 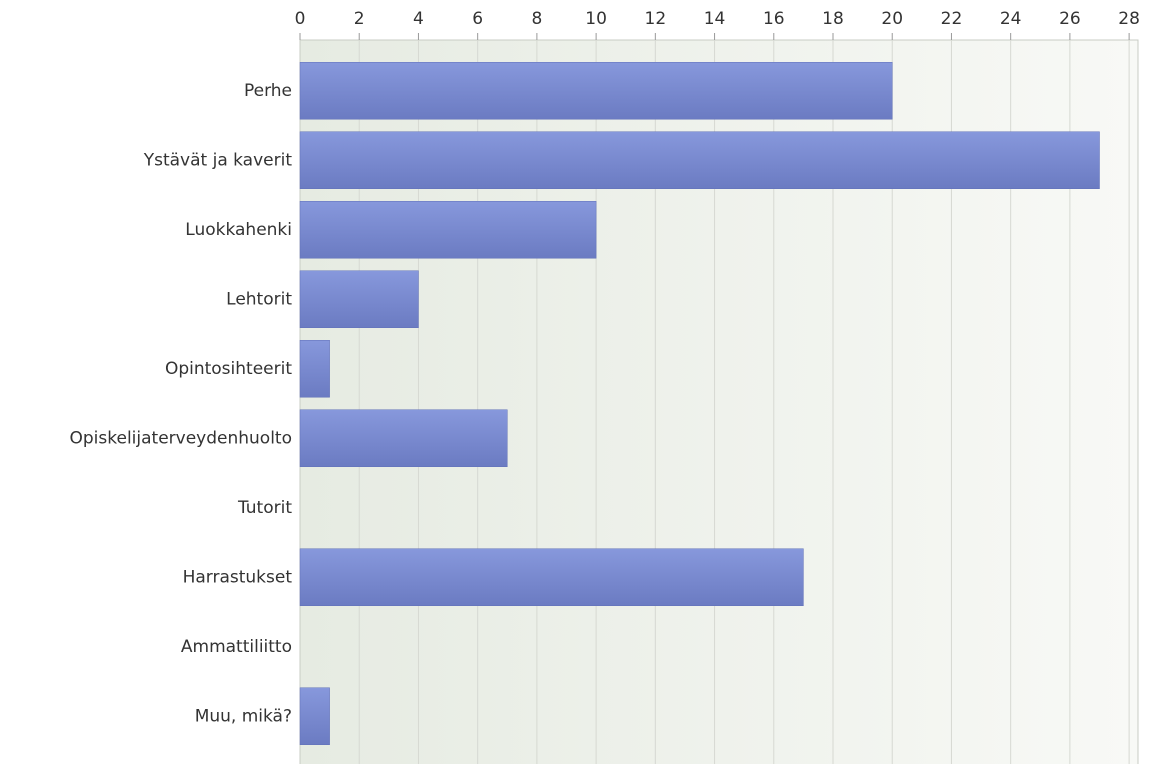 I want to click on x-tick-label: 28, so click(x=1129, y=19).